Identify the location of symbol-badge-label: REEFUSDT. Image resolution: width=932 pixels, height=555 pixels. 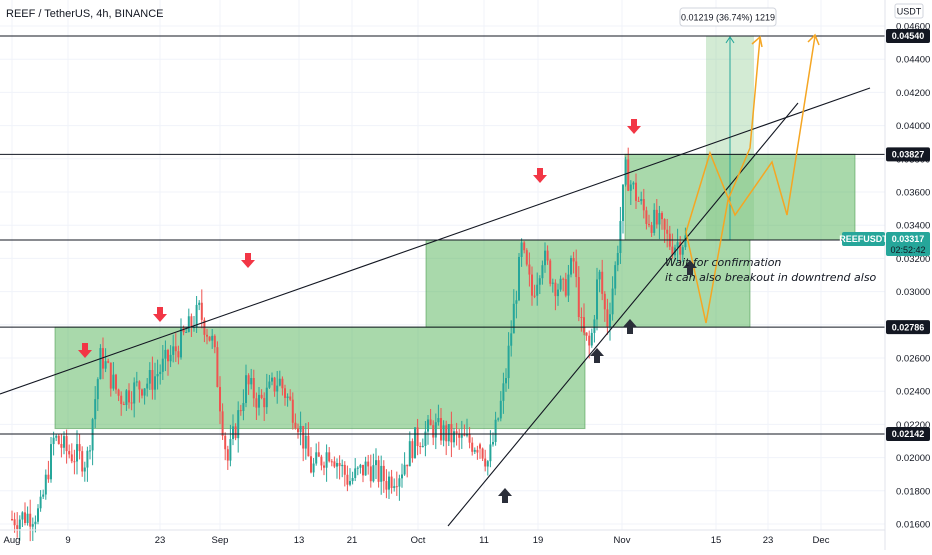
(863, 239).